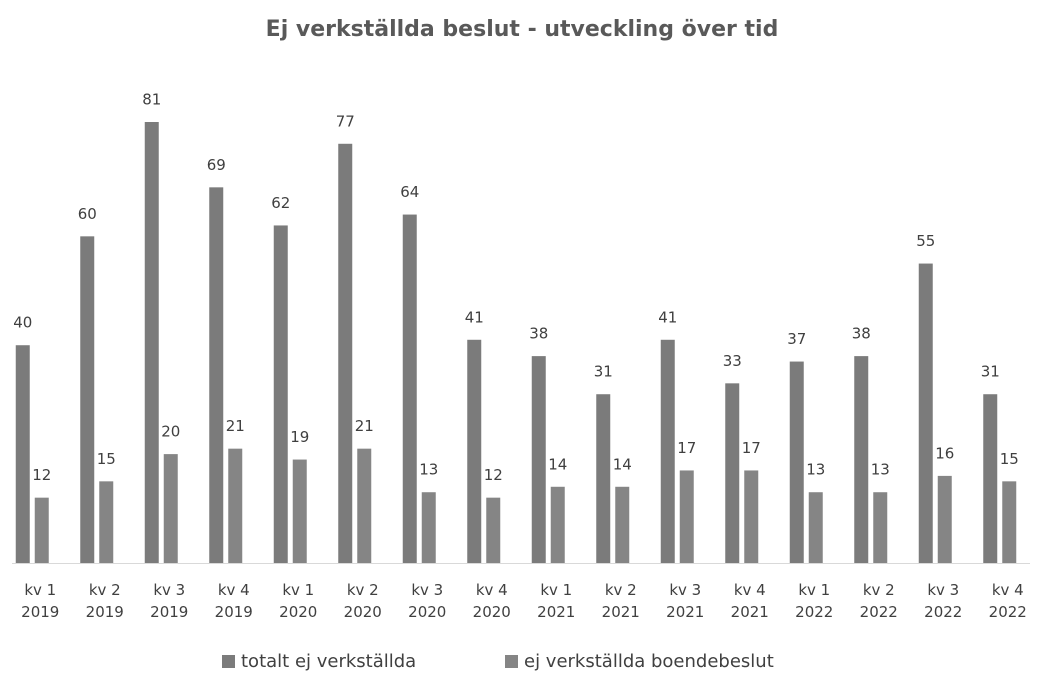  What do you see at coordinates (22, 323) in the screenshot?
I see `data-label: 40` at bounding box center [22, 323].